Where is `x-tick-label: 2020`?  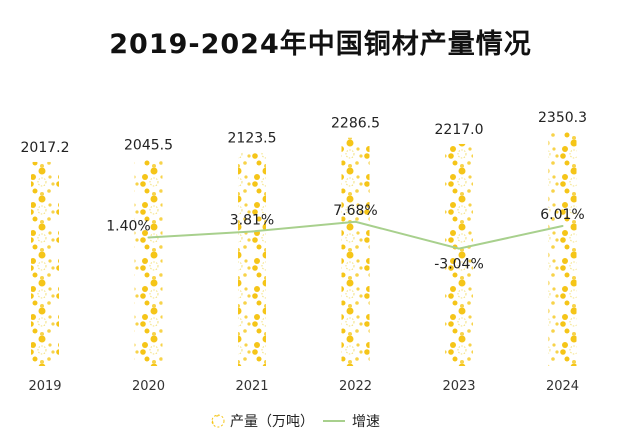 x-tick-label: 2020 is located at coordinates (148, 386).